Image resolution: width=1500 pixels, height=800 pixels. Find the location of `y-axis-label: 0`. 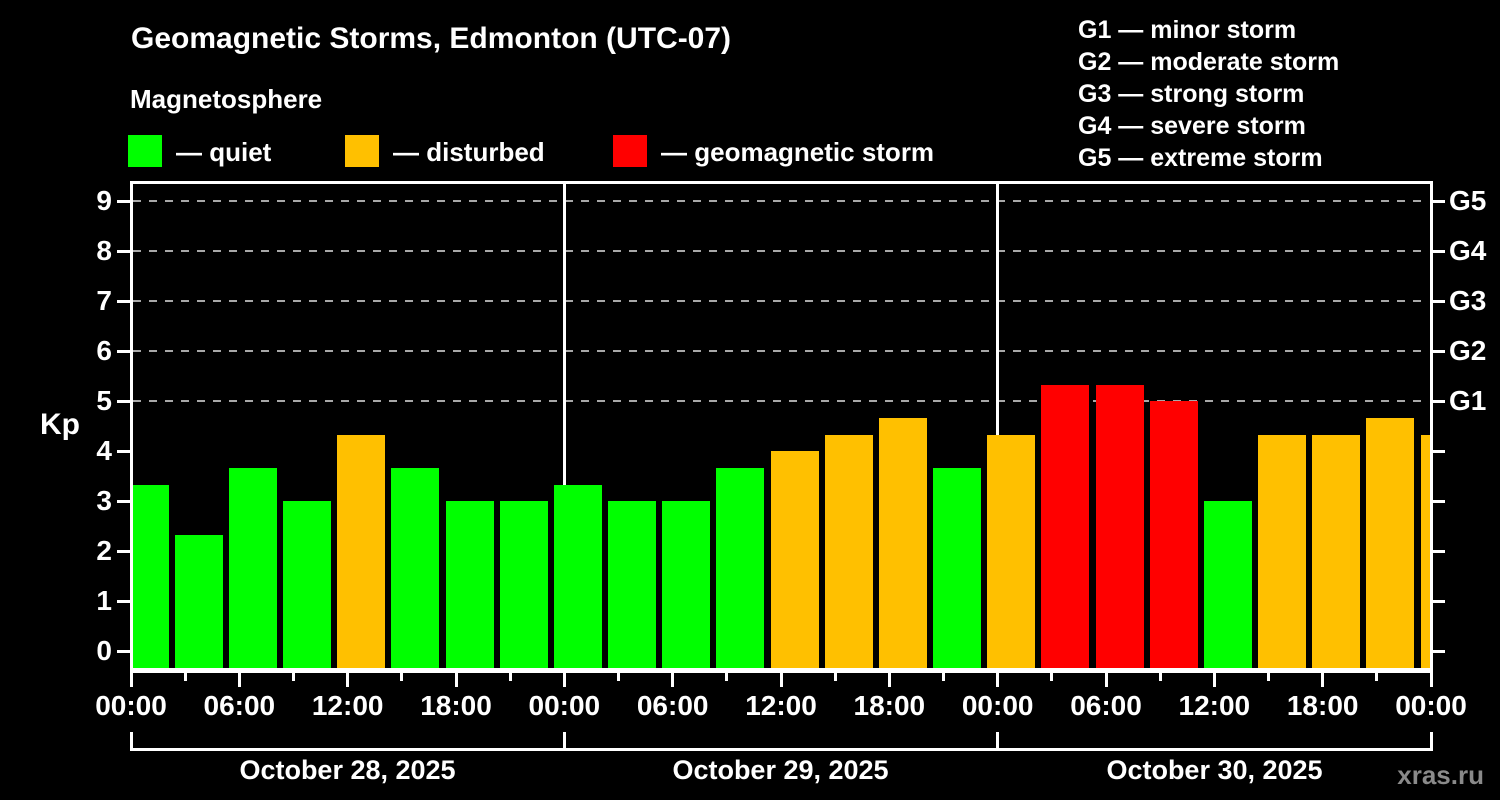

y-axis-label: 0 is located at coordinates (104, 650).